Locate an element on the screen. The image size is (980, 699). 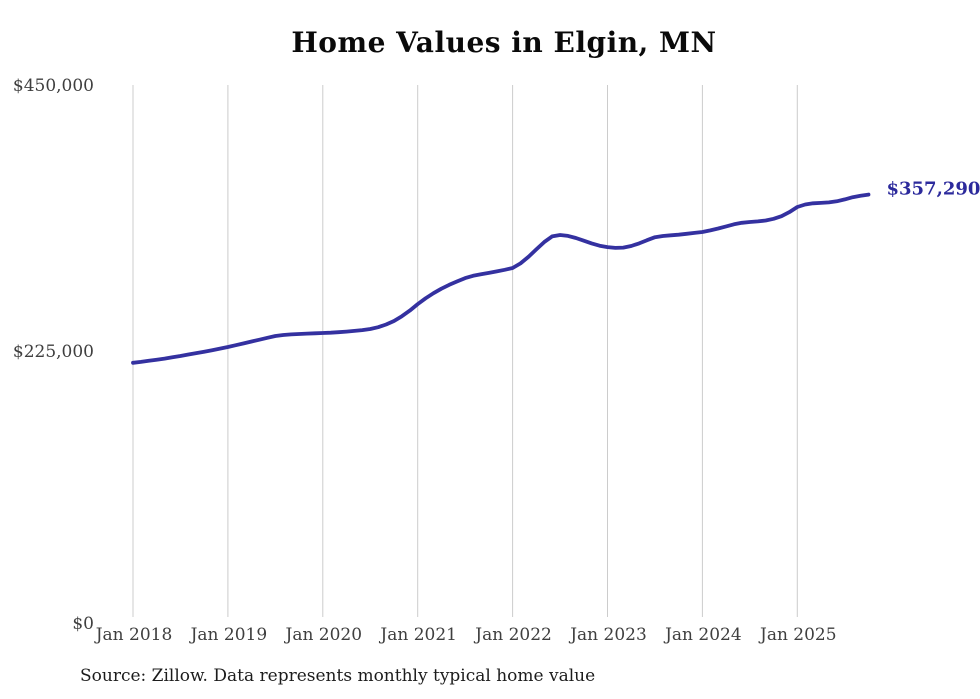
y-axis-tick-label: $225,000 is located at coordinates (53, 352).